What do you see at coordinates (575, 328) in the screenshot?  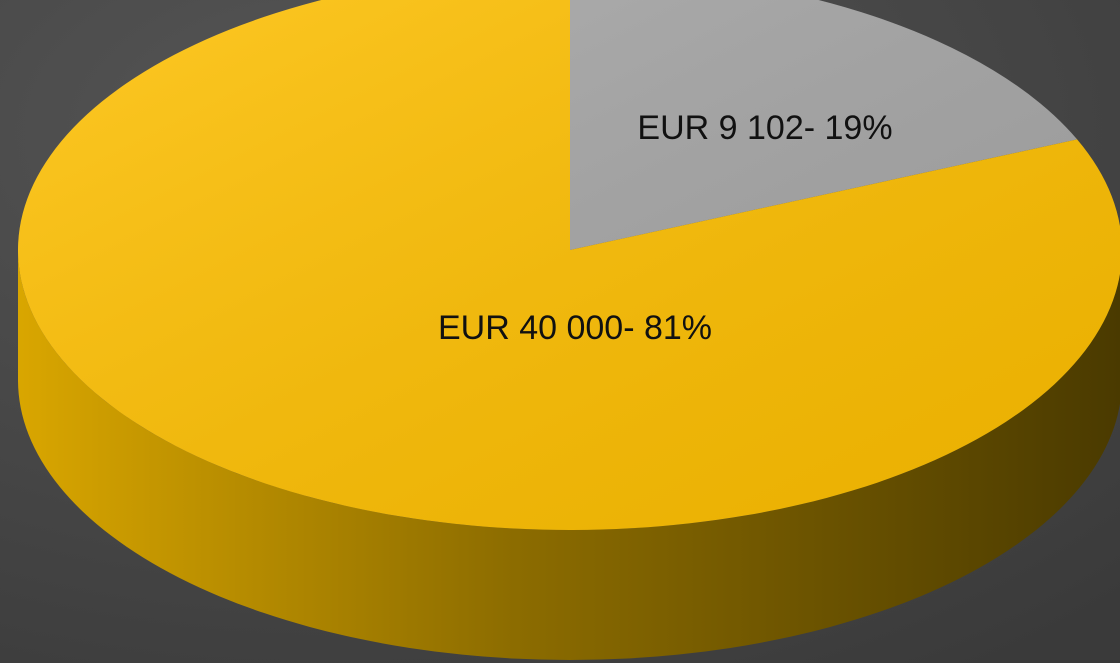 I see `data-label: EUR 40 000- 81%` at bounding box center [575, 328].